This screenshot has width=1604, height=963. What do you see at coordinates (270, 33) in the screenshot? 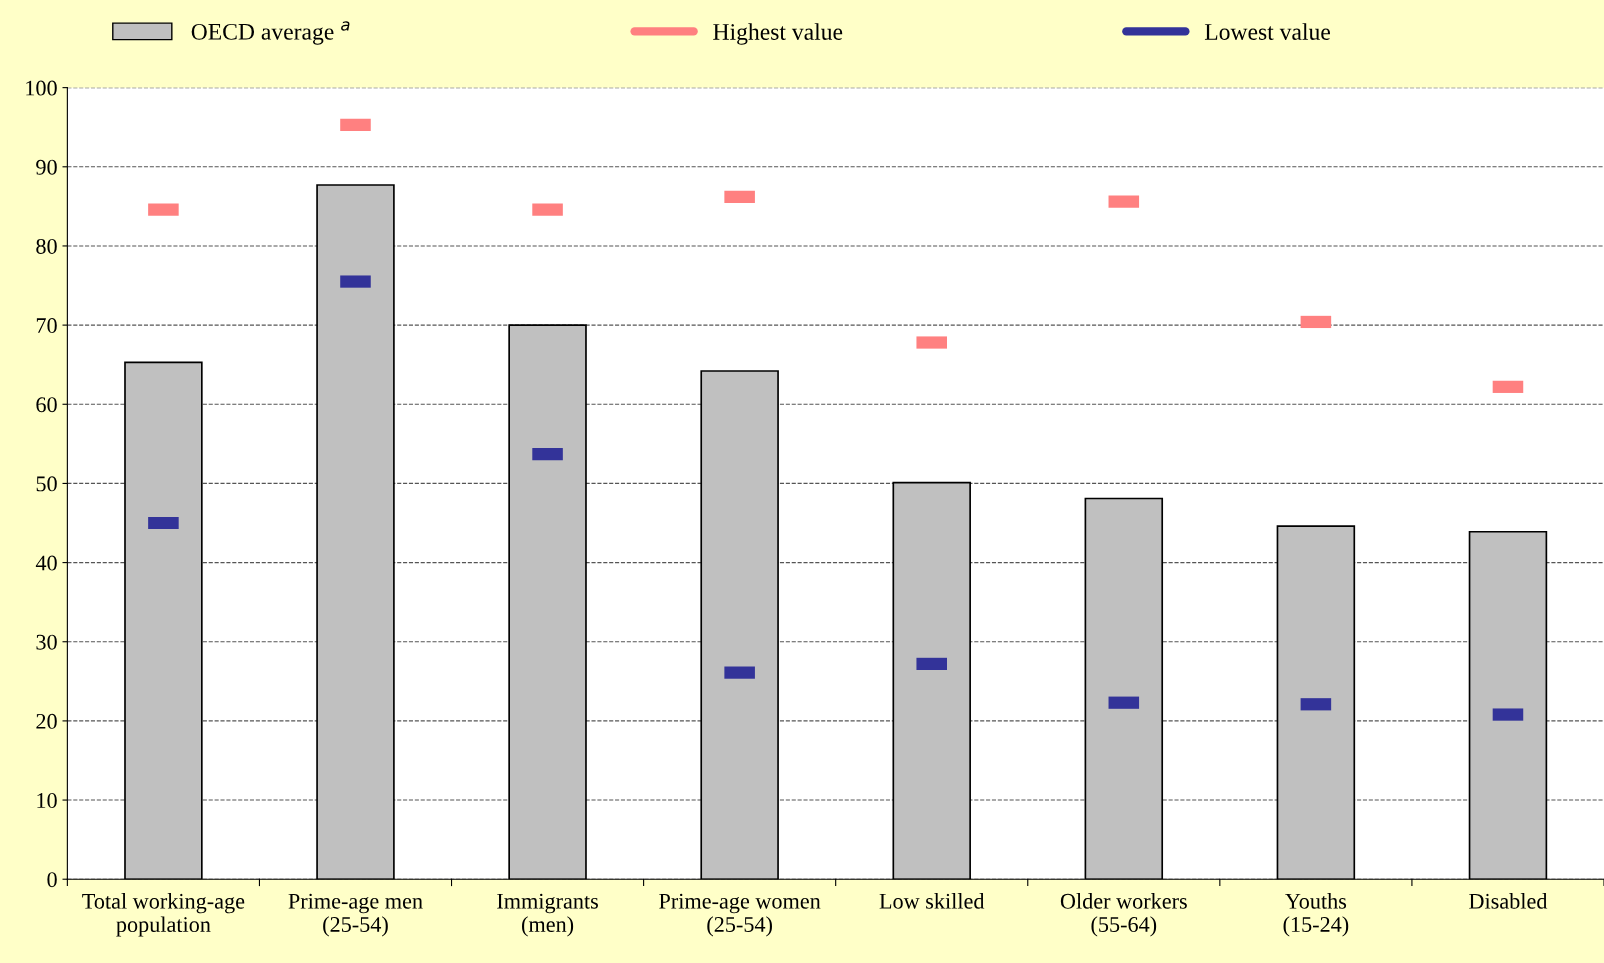
I see `legend-label: OECD average $^{a}$` at bounding box center [270, 33].